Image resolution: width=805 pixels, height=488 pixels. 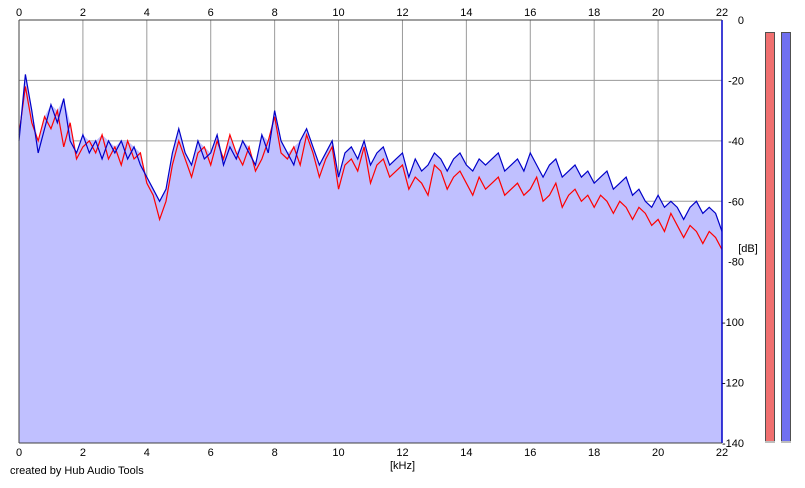 What do you see at coordinates (594, 13) in the screenshot?
I see `x-tick-label-top: 18` at bounding box center [594, 13].